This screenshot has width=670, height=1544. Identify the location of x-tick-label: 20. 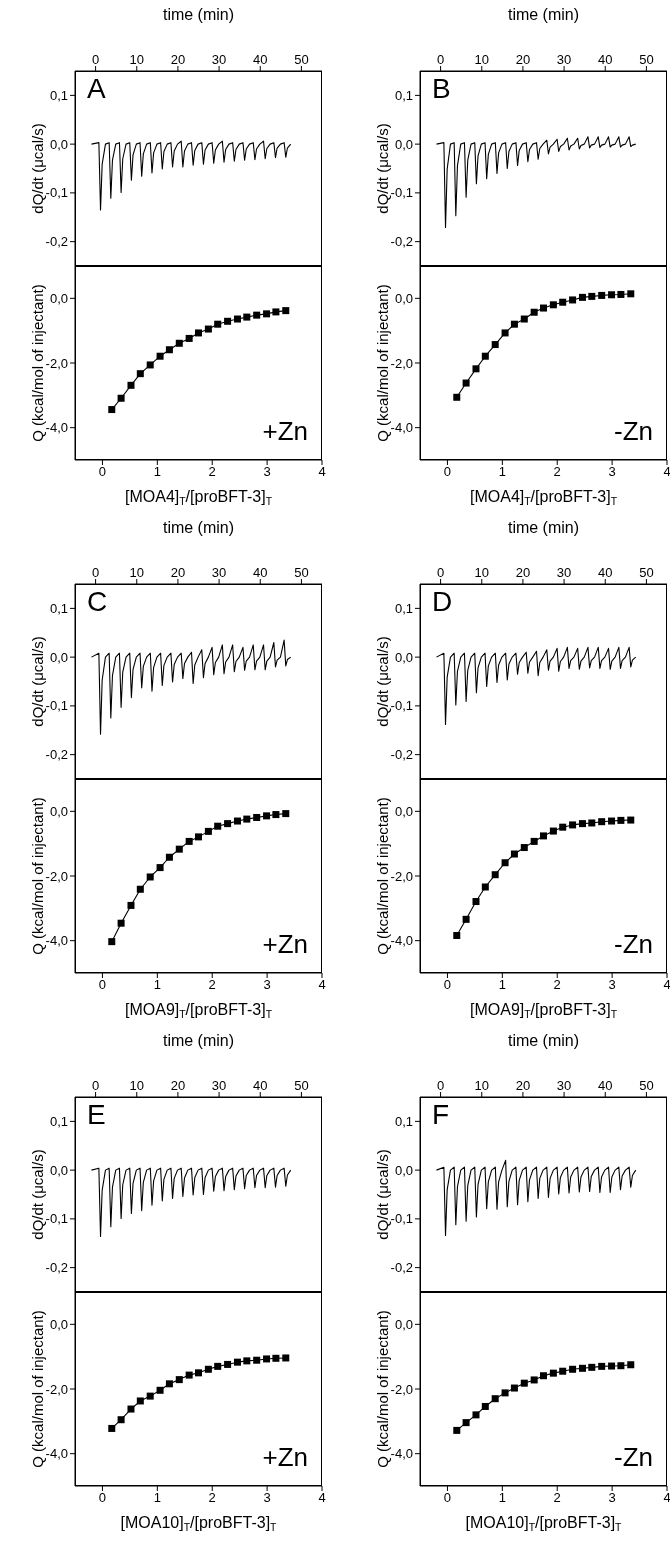
(178, 59).